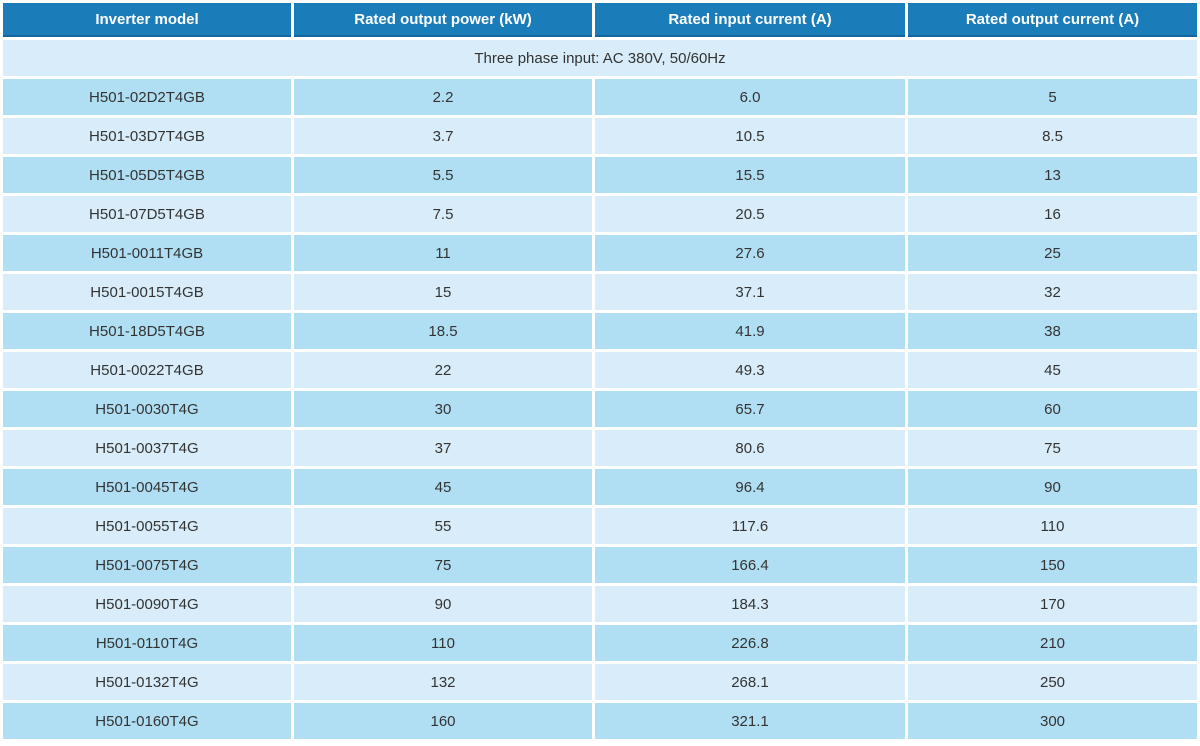 The image size is (1200, 746). Describe the element at coordinates (750, 721) in the screenshot. I see `cell-input-current: 321.1` at that location.